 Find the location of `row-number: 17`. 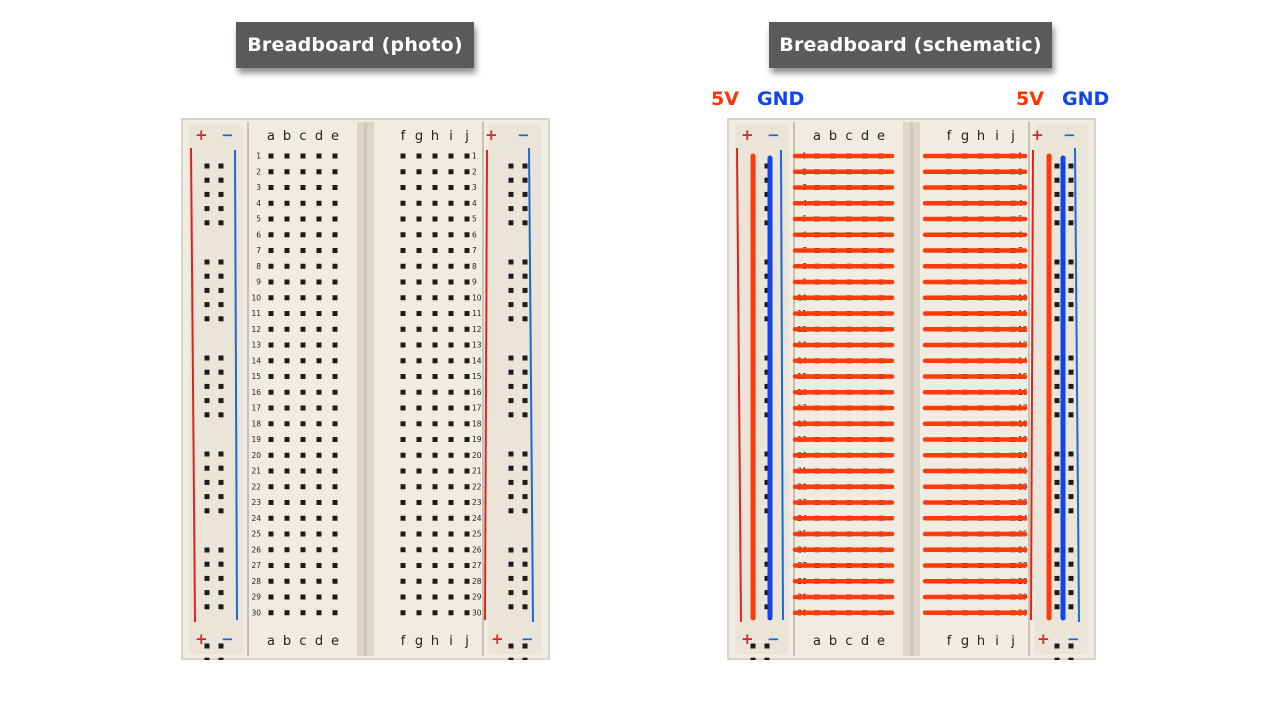

row-number: 17 is located at coordinates (477, 408).